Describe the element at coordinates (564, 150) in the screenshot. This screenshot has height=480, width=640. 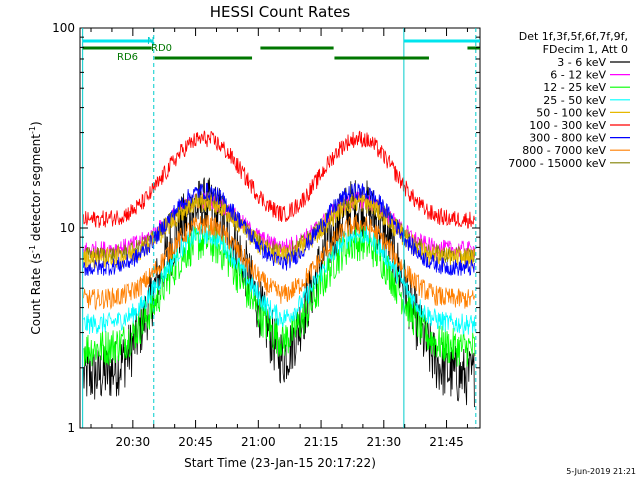
I see `legend-label: 800 - 7000 keV` at that location.